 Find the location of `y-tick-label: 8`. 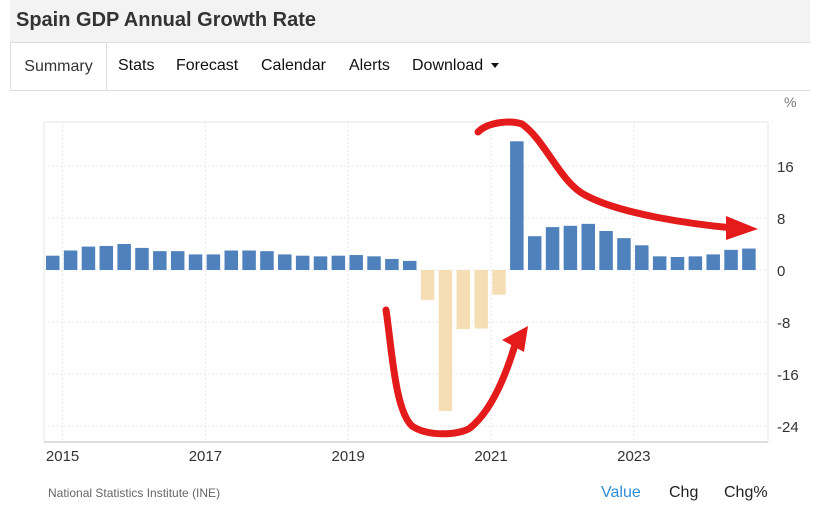

y-tick-label: 8 is located at coordinates (781, 219).